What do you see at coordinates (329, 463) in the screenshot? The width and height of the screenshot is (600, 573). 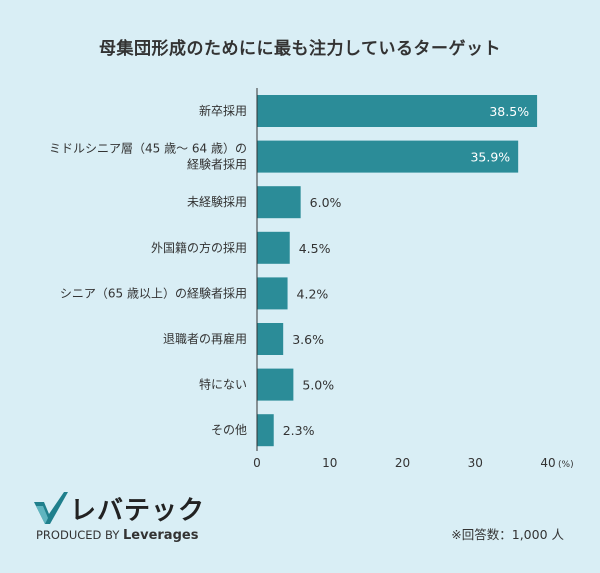 I see `x-tick-label: 10` at bounding box center [329, 463].